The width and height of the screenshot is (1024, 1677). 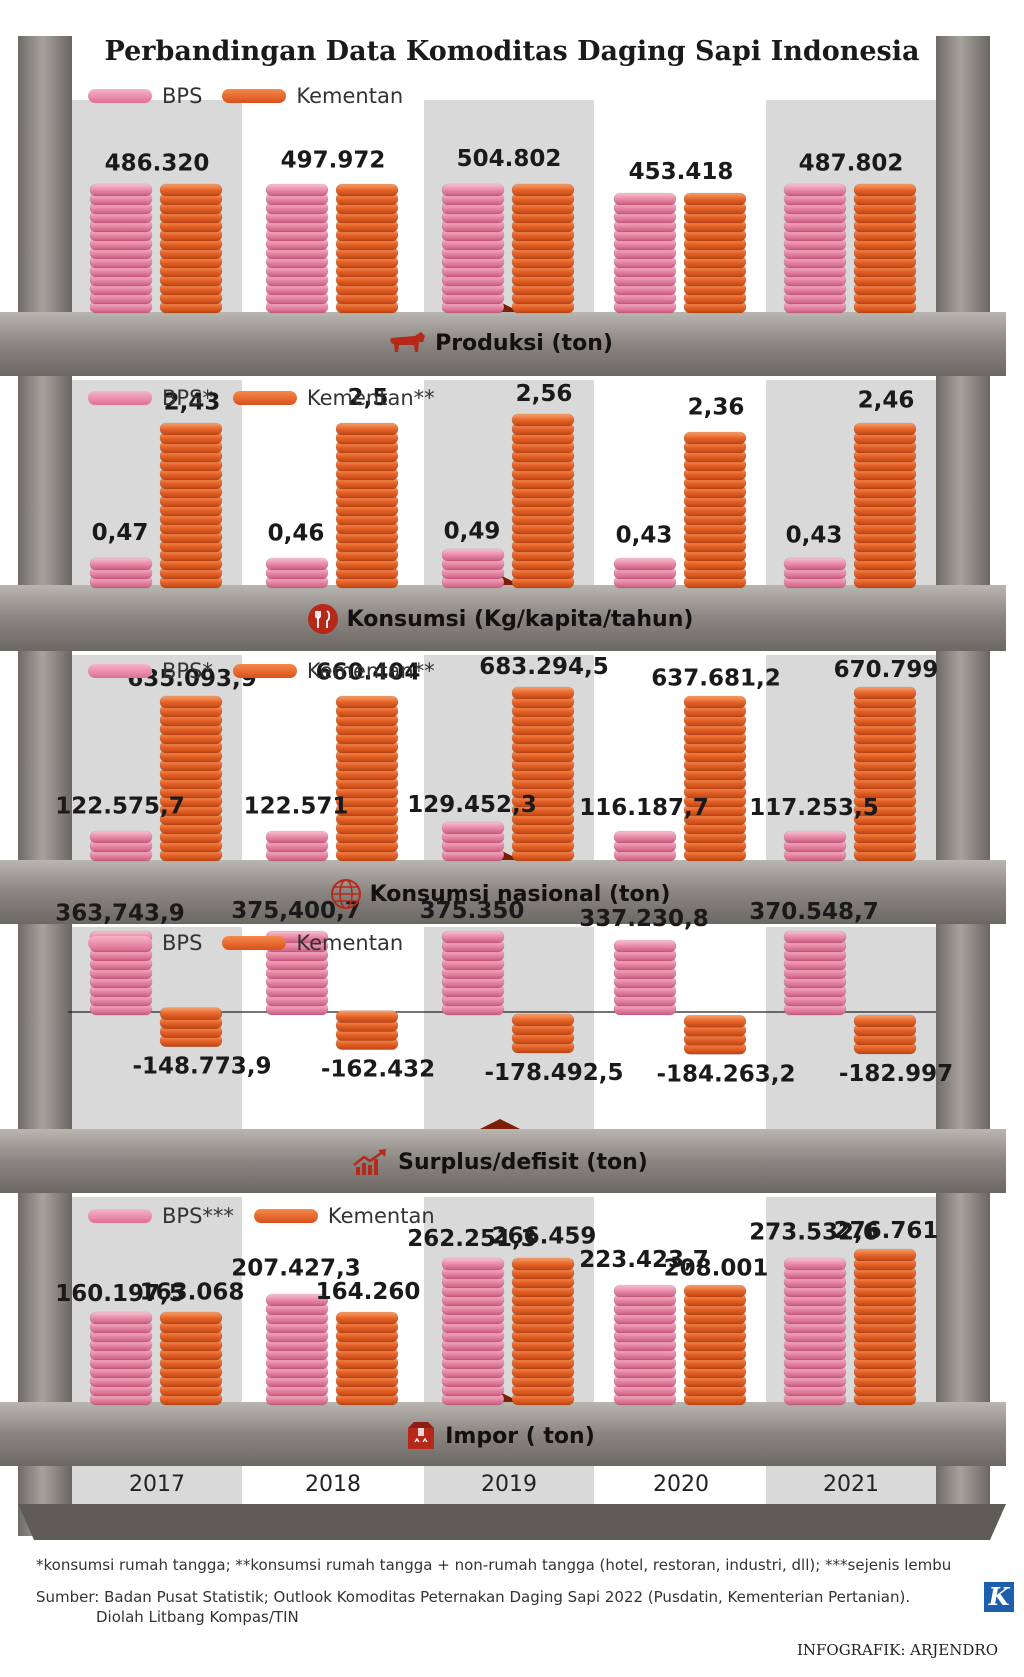 I want to click on kompas-logo: K, so click(x=999, y=1597).